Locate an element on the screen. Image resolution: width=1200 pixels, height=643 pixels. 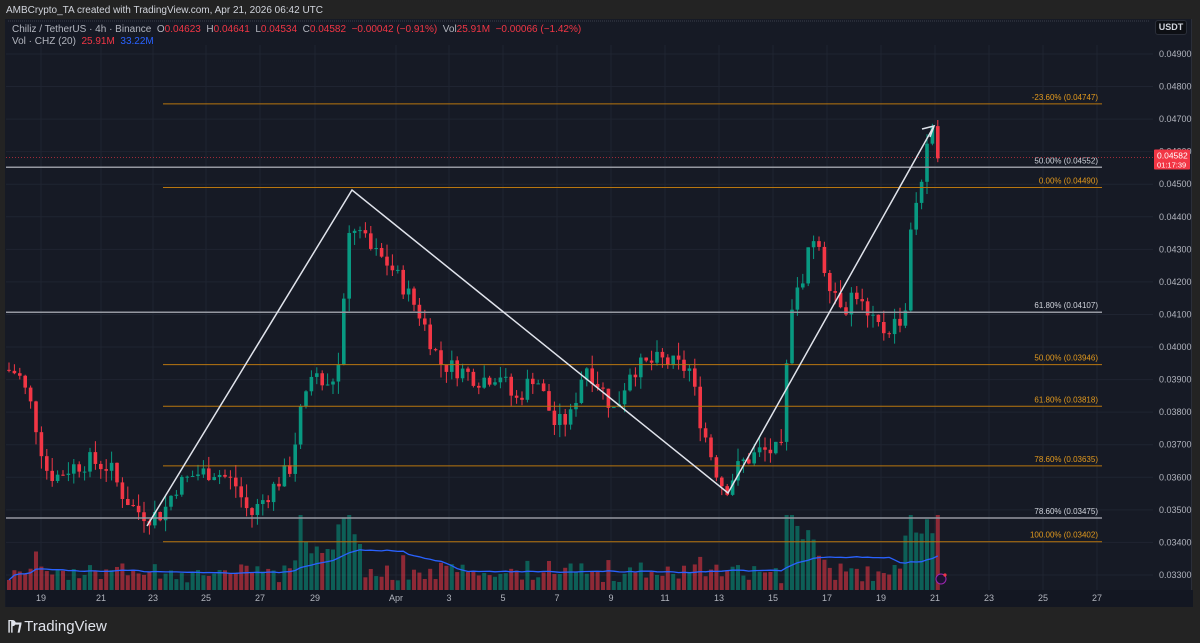
time-tick: 5 is located at coordinates (502, 598).